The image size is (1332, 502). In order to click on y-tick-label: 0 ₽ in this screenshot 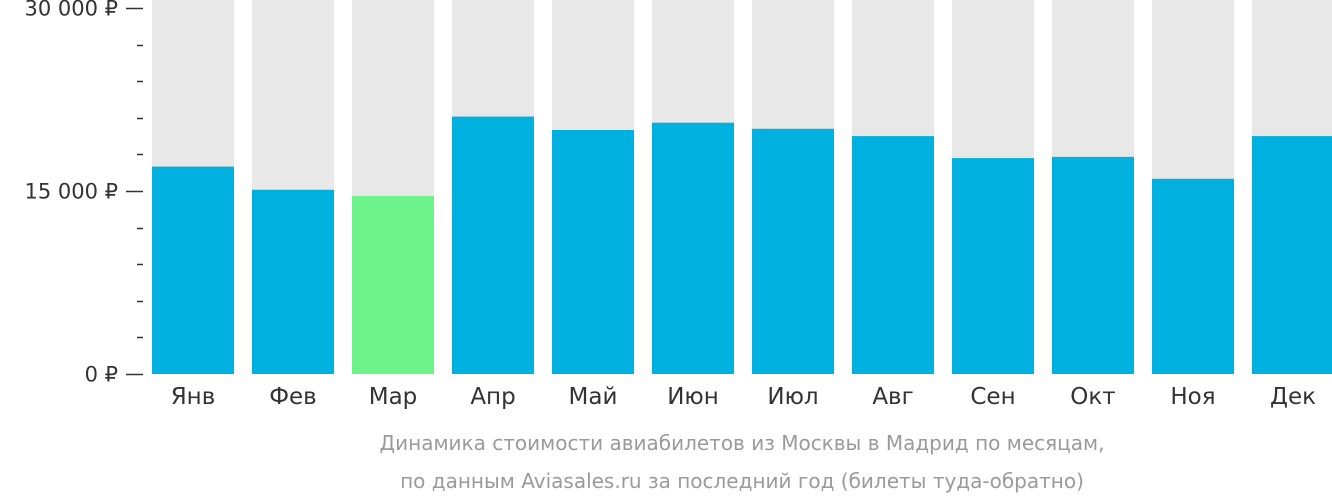, I will do `click(101, 375)`.